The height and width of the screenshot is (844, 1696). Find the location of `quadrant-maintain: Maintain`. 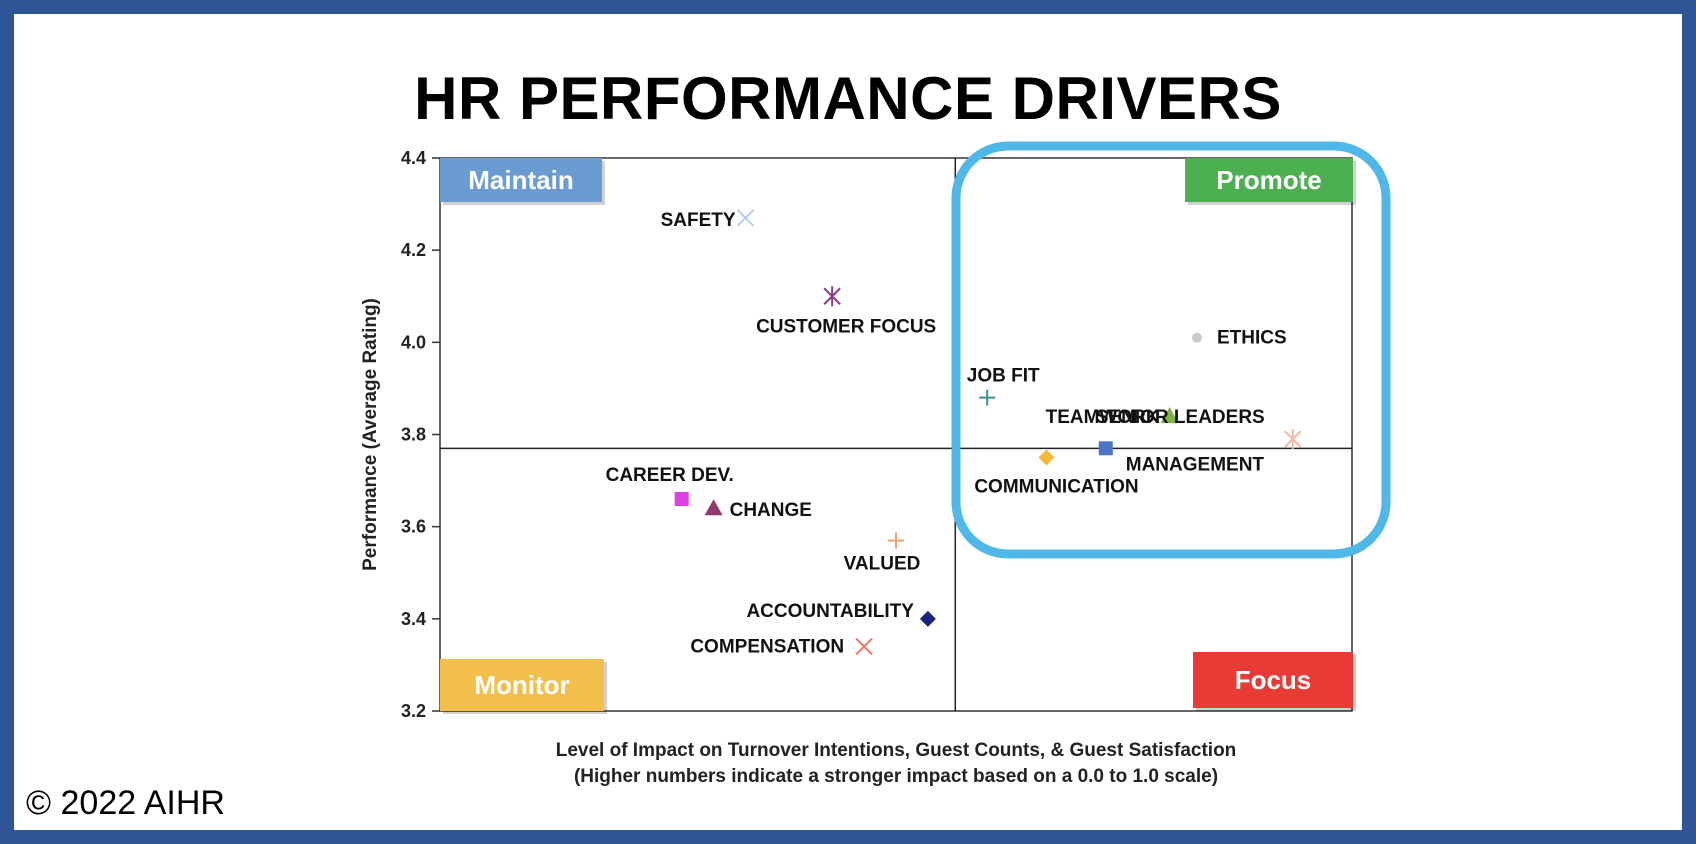

quadrant-maintain: Maintain is located at coordinates (522, 181).